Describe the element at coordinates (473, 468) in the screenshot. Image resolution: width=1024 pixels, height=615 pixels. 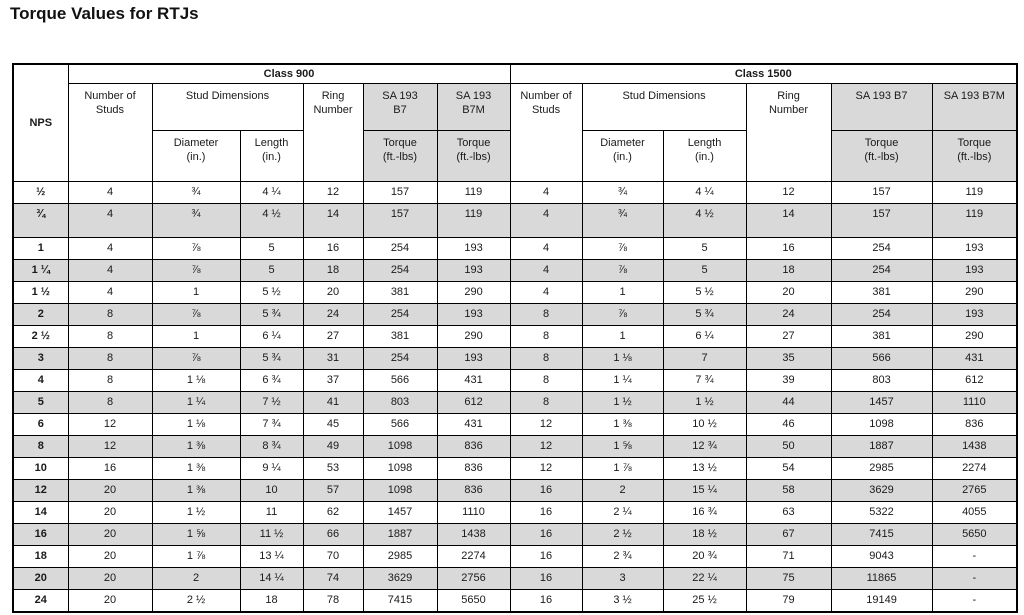
I see `value-cell: 836` at that location.